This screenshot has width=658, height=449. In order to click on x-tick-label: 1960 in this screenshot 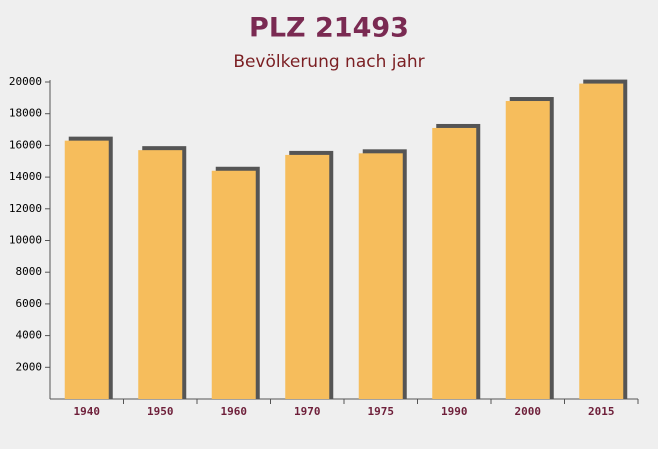, I will do `click(234, 411)`.